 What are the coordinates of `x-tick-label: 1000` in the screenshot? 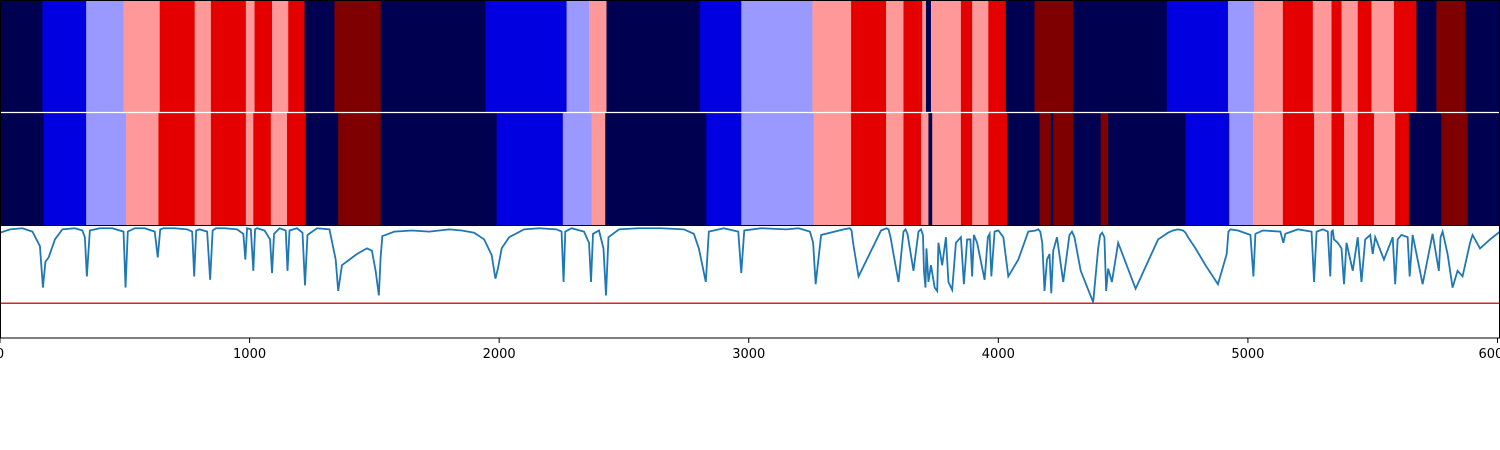 It's located at (249, 354).